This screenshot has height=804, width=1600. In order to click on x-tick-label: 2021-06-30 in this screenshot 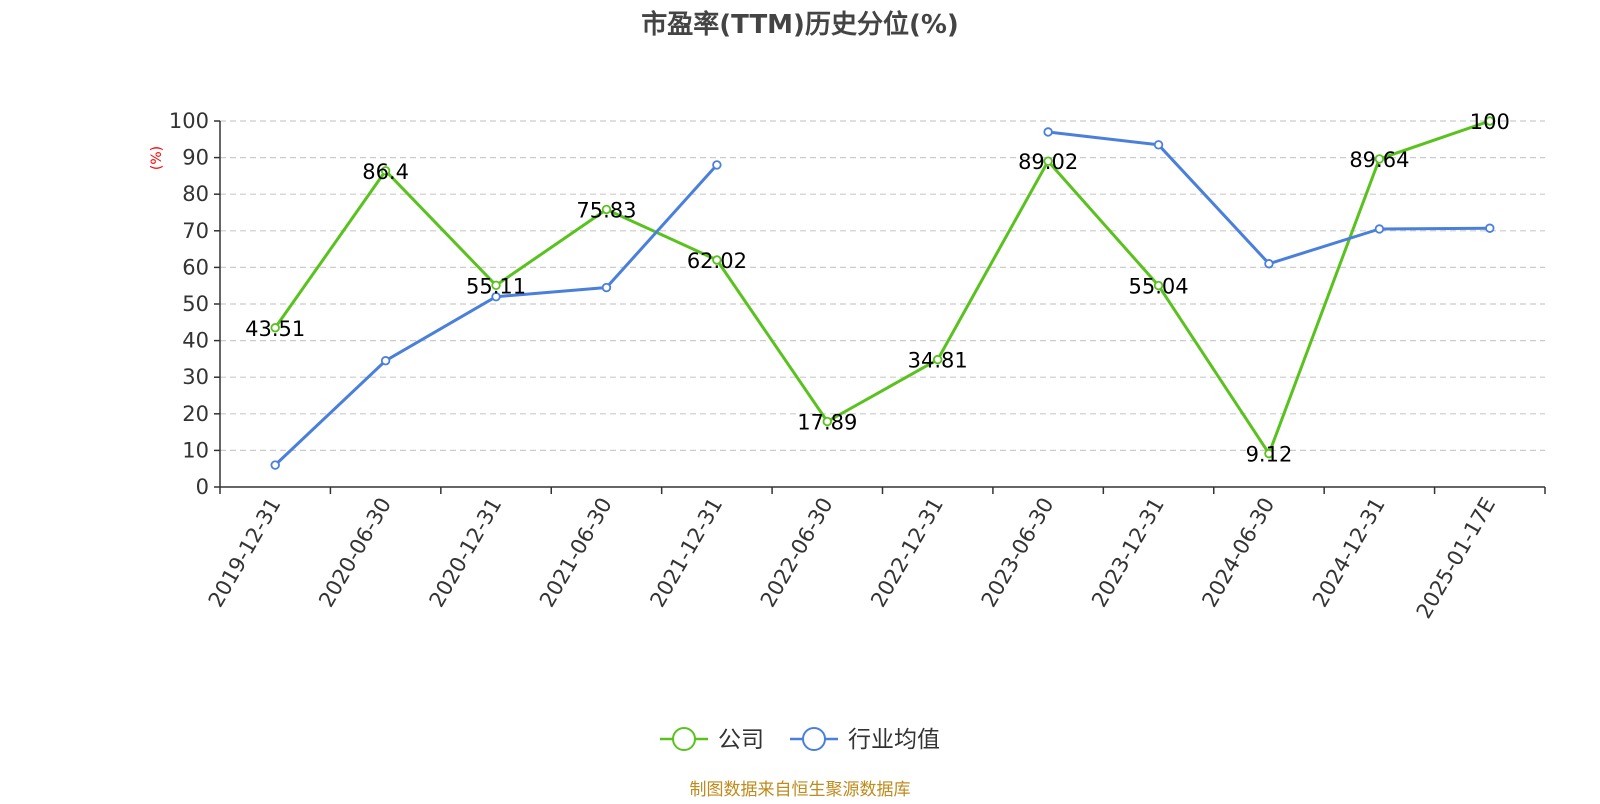, I will do `click(576, 553)`.